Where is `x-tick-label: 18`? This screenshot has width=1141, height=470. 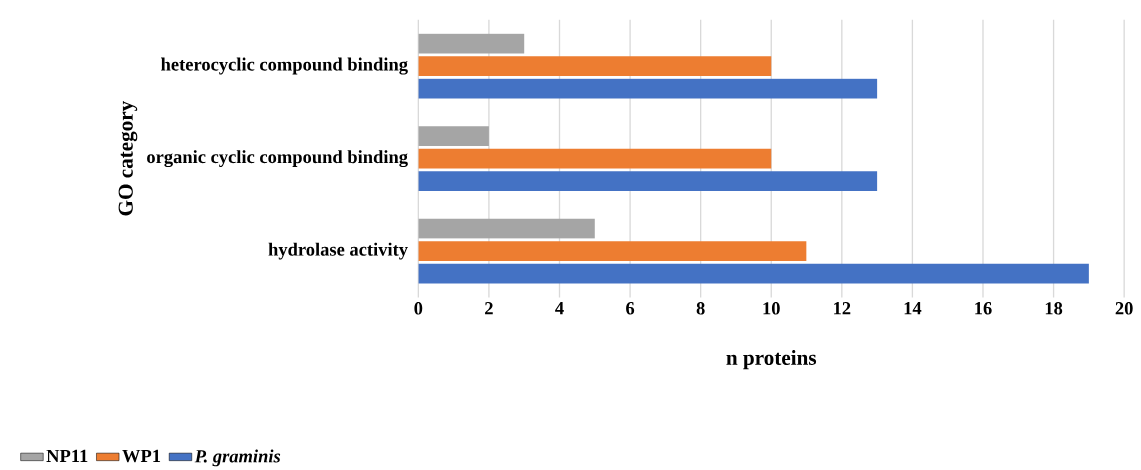 x-tick-label: 18 is located at coordinates (1054, 308).